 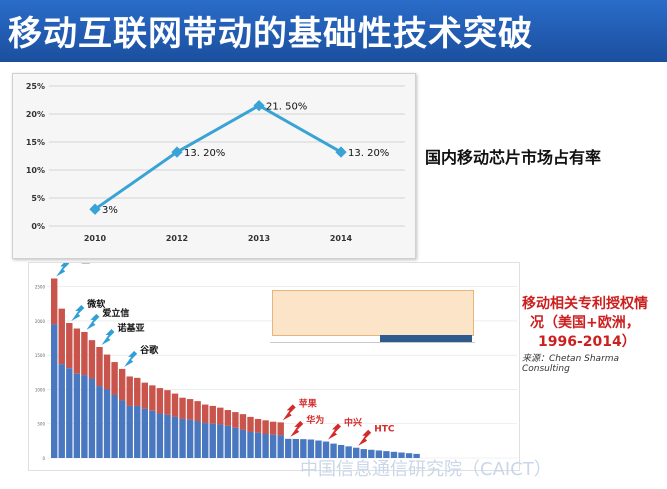 What do you see at coordinates (571, 364) in the screenshot?
I see `patent-source: 来源：Chetan Sharma Consulting` at bounding box center [571, 364].